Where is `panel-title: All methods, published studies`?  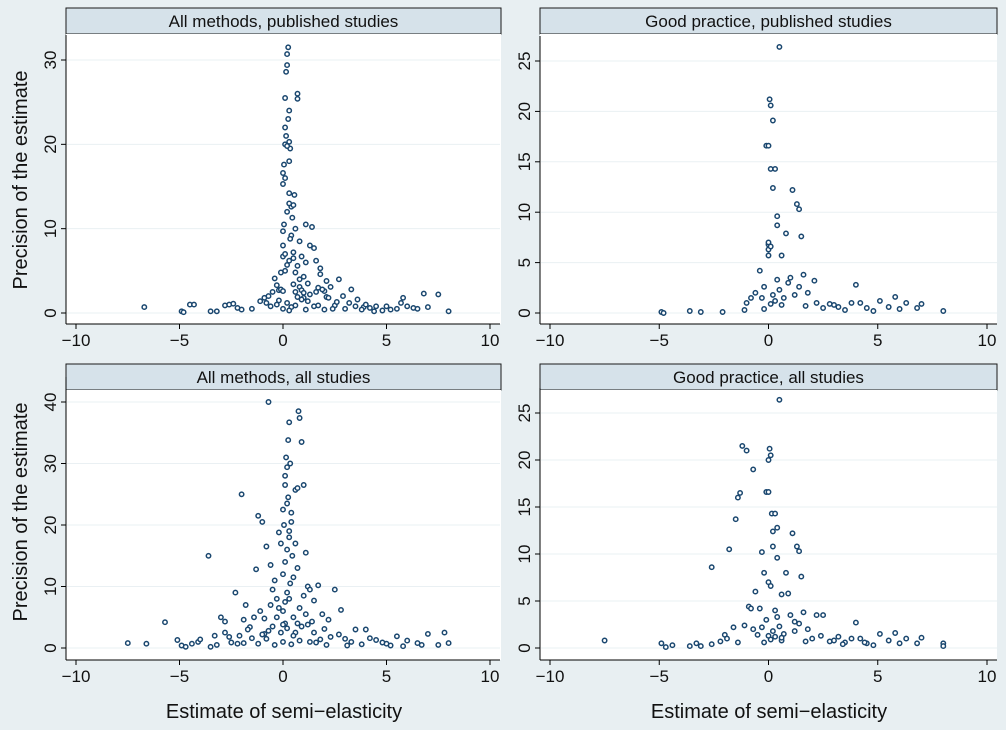 panel-title: All methods, published studies is located at coordinates (284, 21).